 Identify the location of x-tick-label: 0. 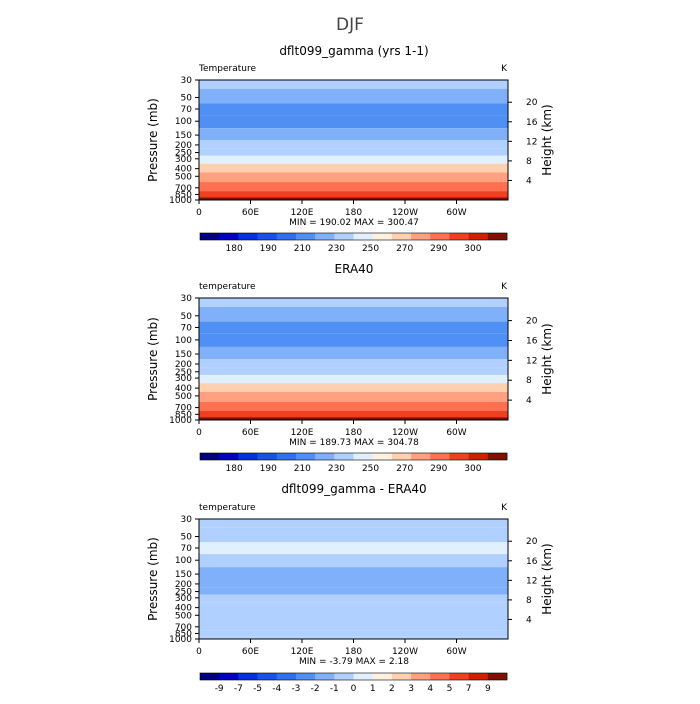
(199, 652).